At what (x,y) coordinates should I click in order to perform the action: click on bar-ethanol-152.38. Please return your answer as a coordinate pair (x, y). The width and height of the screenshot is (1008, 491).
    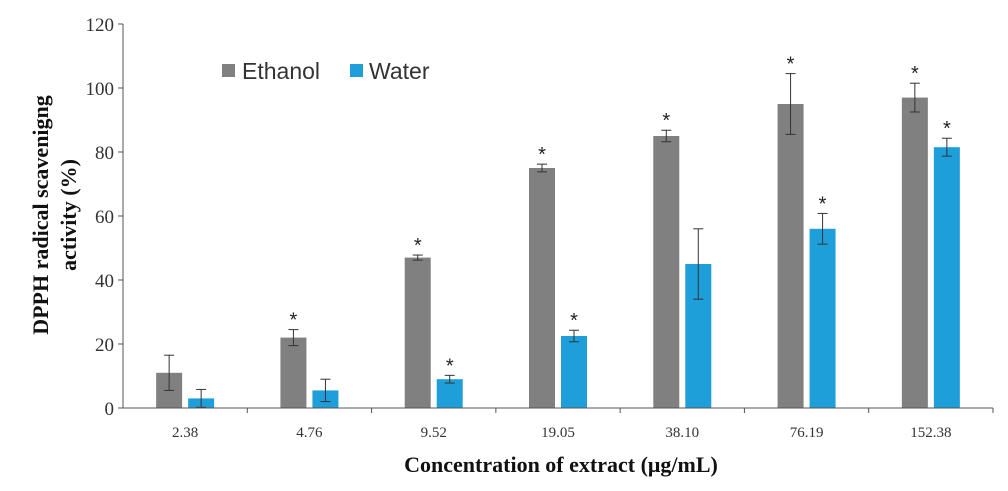
    Looking at the image, I should click on (914, 252).